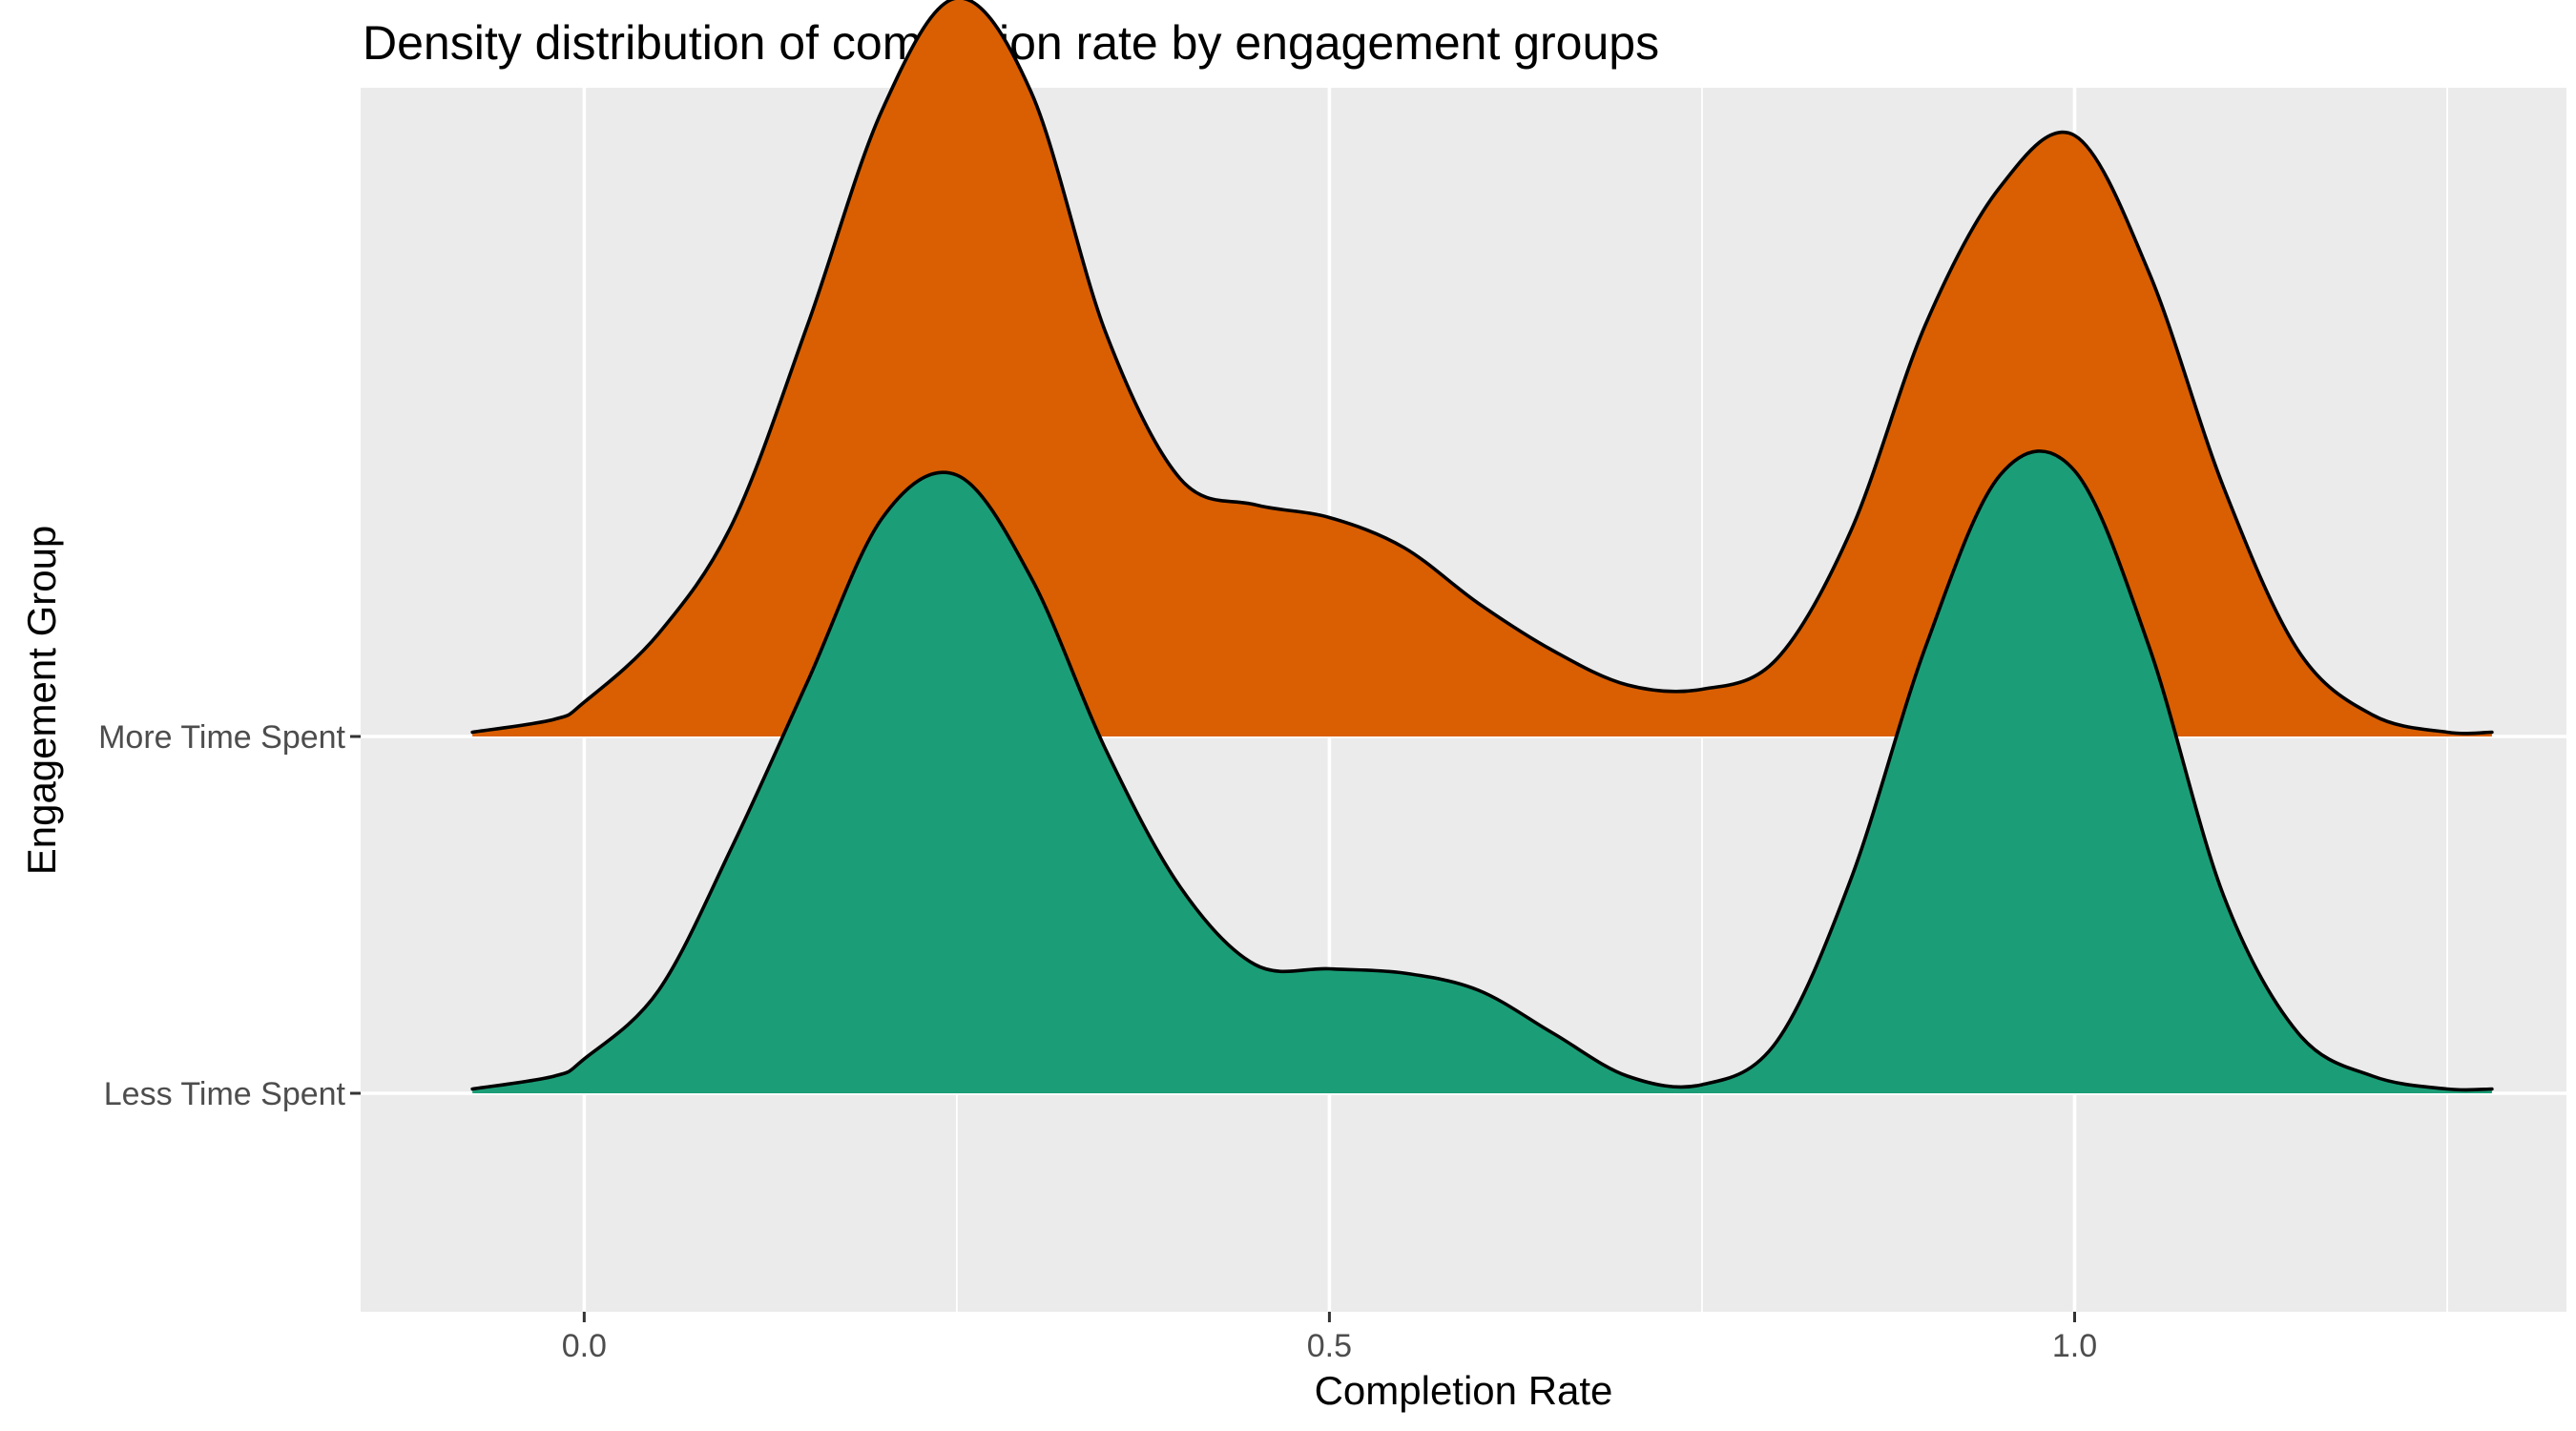 This screenshot has width=2576, height=1431. What do you see at coordinates (41, 701) in the screenshot?
I see `y-axis-title: Engagement Group` at bounding box center [41, 701].